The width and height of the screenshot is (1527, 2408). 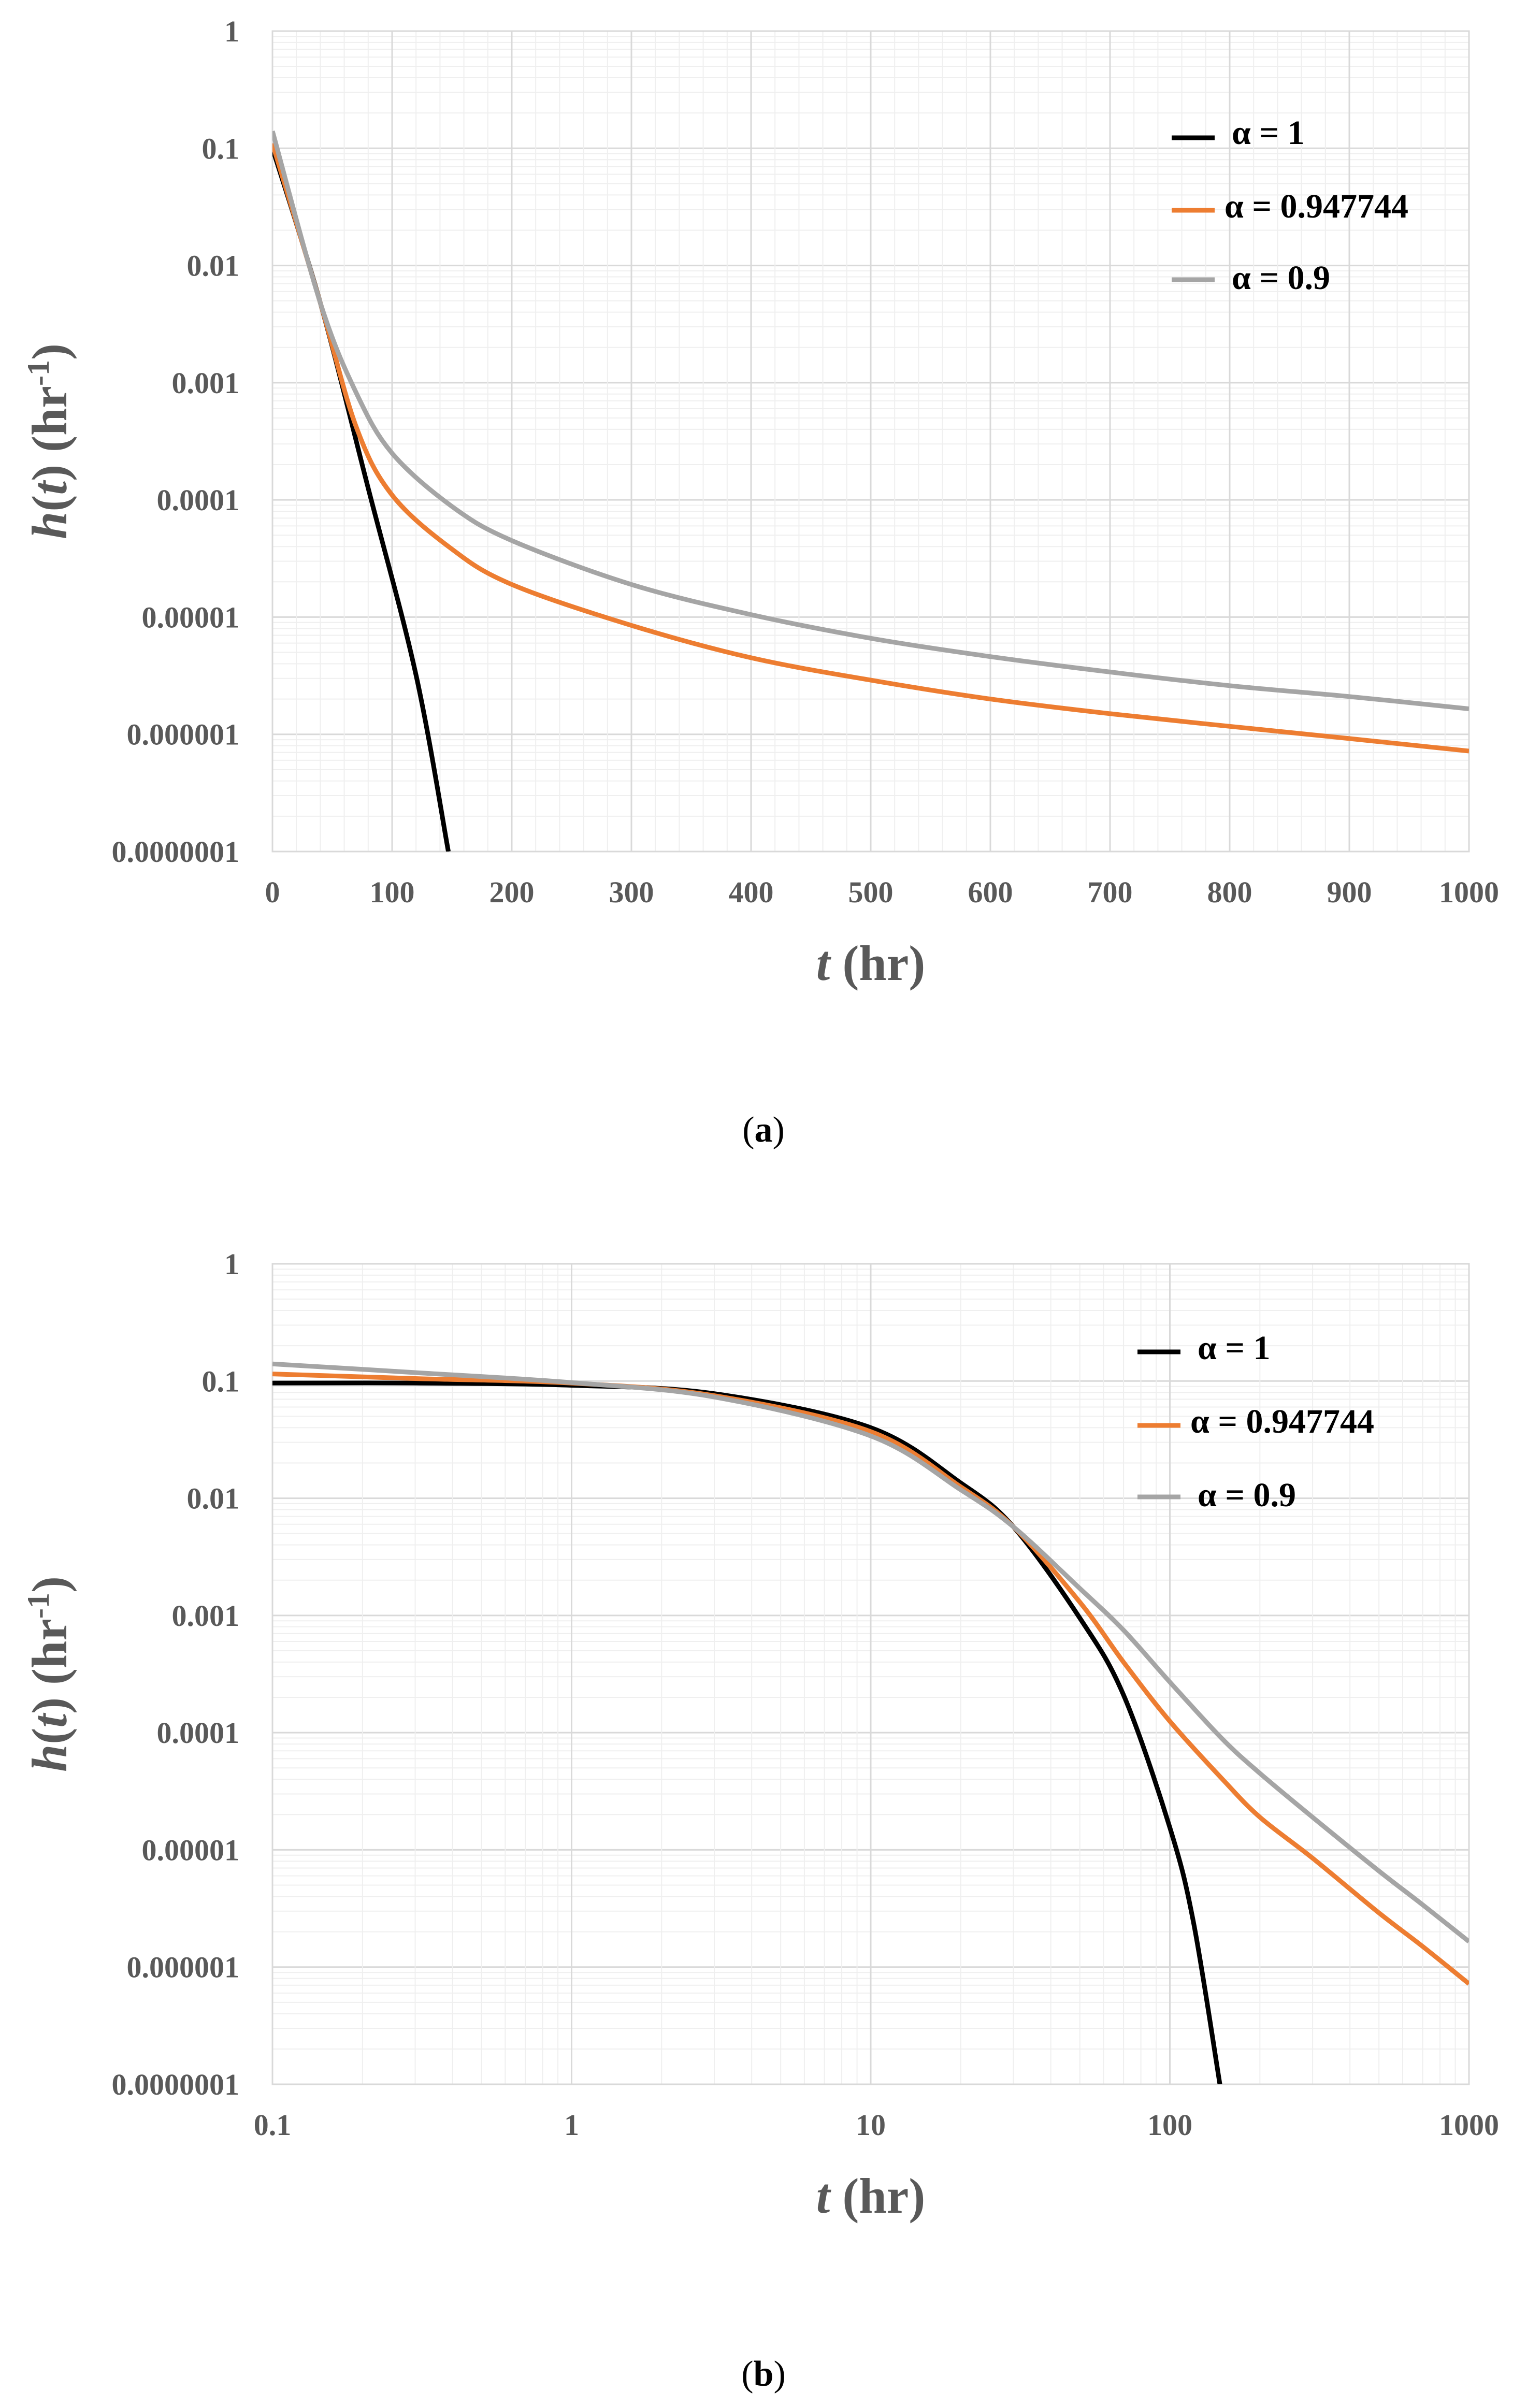 I want to click on x-tick-labels-a: 0 100 200 300 400 500 600 700 800 900 1000, so click(x=882, y=892).